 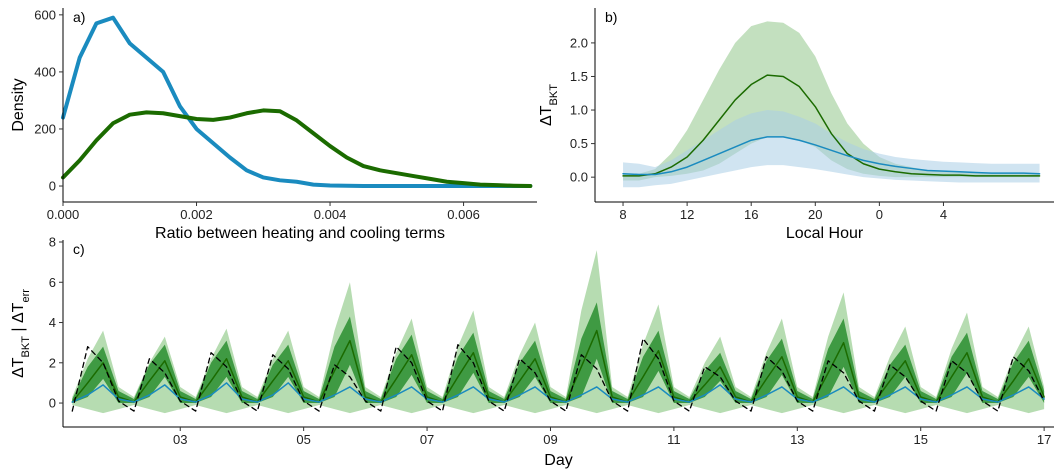 What do you see at coordinates (797, 439) in the screenshot?
I see `x-tick-label: 13` at bounding box center [797, 439].